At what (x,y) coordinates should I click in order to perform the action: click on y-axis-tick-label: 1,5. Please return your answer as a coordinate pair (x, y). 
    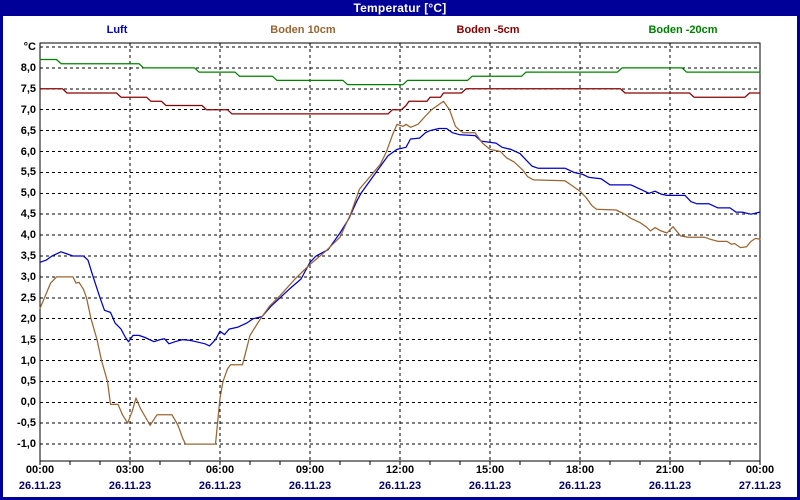
    Looking at the image, I should click on (28, 339).